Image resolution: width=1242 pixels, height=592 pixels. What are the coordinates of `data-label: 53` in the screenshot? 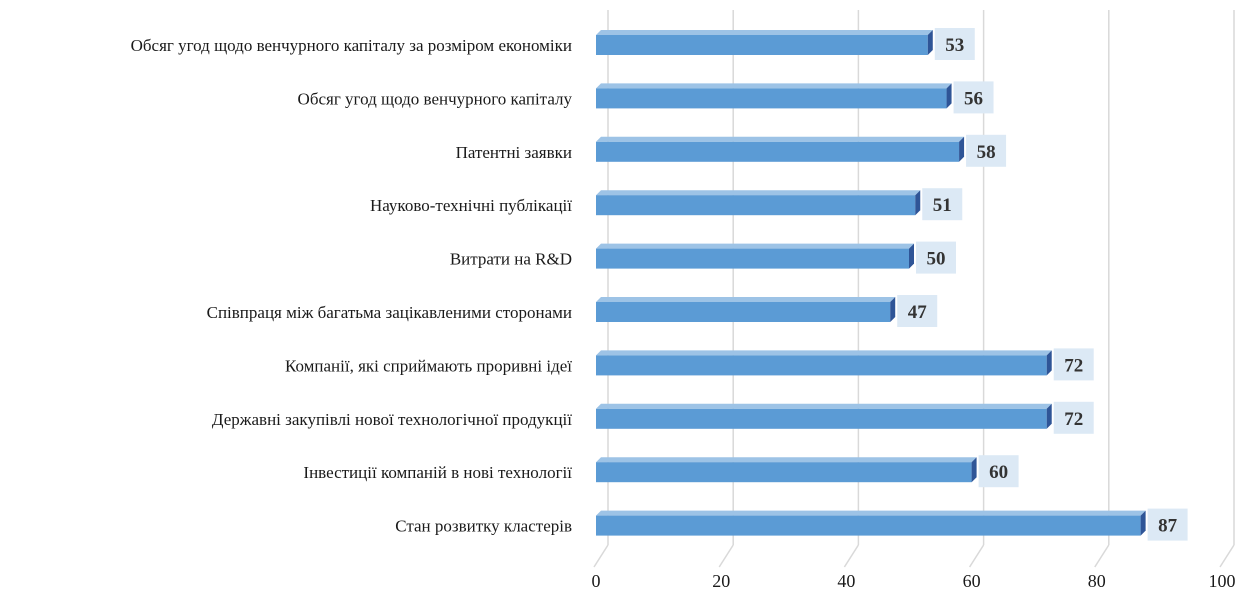 It's located at (954, 44).